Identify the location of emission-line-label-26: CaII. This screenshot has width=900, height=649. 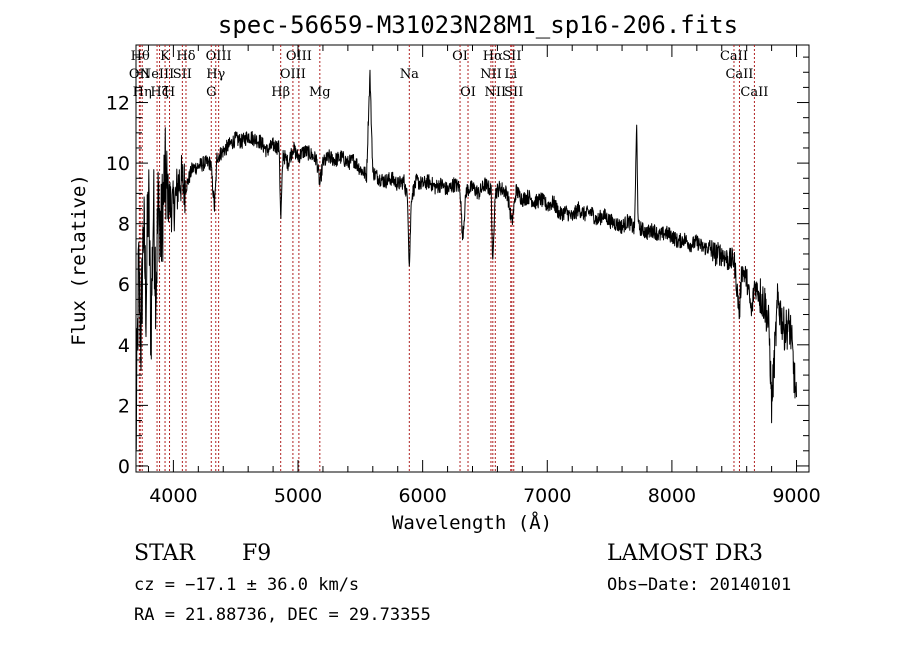
(739, 74).